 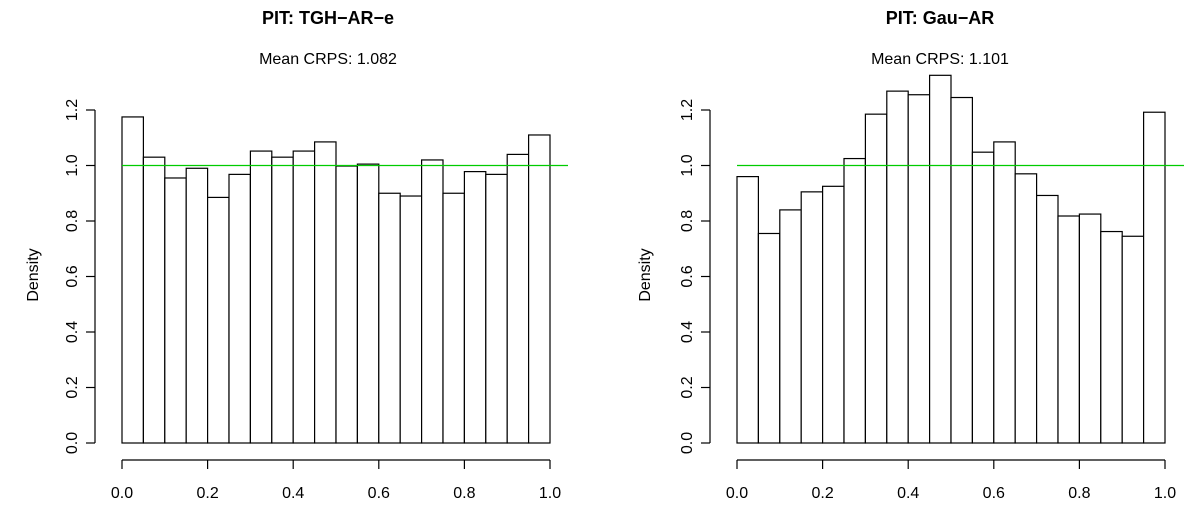 What do you see at coordinates (328, 59) in the screenshot?
I see `chart-subtitle: Mean CRPS: 1.082` at bounding box center [328, 59].